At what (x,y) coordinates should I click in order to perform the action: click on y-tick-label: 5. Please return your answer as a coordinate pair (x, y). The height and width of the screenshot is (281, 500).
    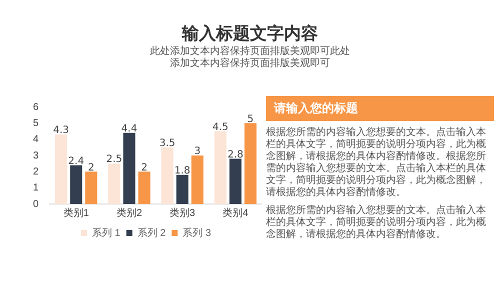
    Looking at the image, I should click on (36, 123).